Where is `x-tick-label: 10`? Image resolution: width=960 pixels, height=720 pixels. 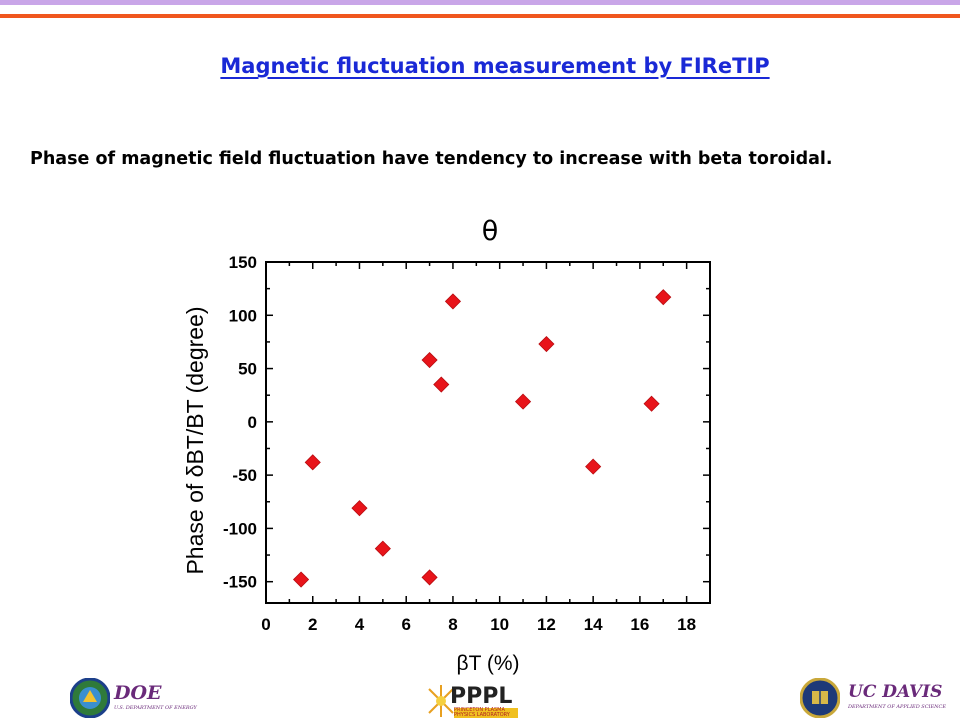 x-tick-label: 10 is located at coordinates (499, 624).